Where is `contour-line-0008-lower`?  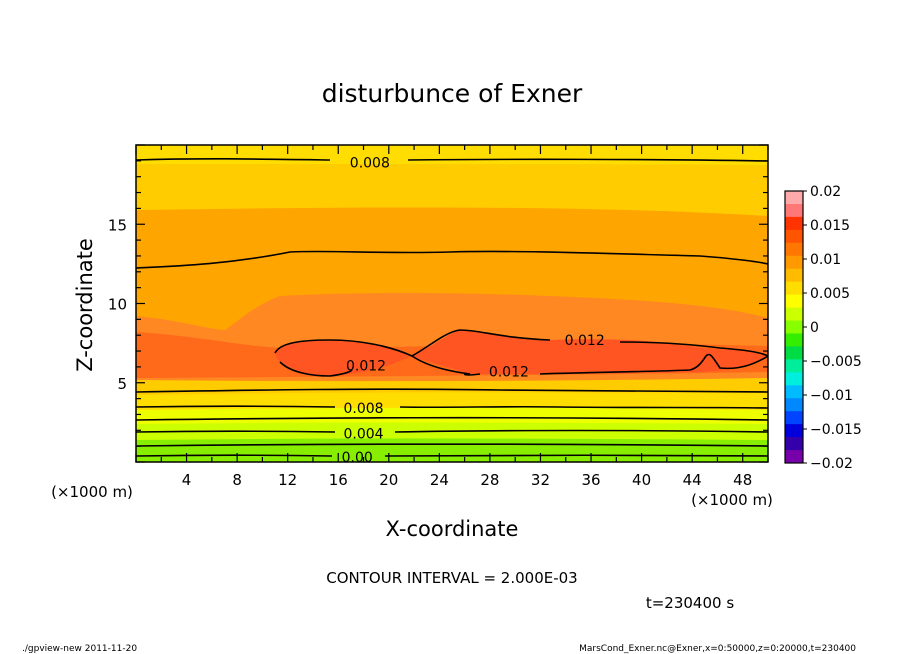 contour-line-0008-lower is located at coordinates (452, 407).